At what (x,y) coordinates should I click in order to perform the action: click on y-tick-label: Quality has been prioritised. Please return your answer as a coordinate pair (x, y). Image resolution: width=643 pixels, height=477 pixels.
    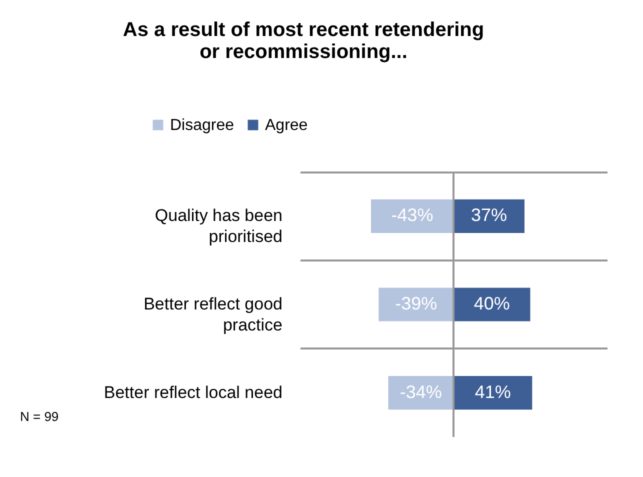
    Looking at the image, I should click on (218, 226).